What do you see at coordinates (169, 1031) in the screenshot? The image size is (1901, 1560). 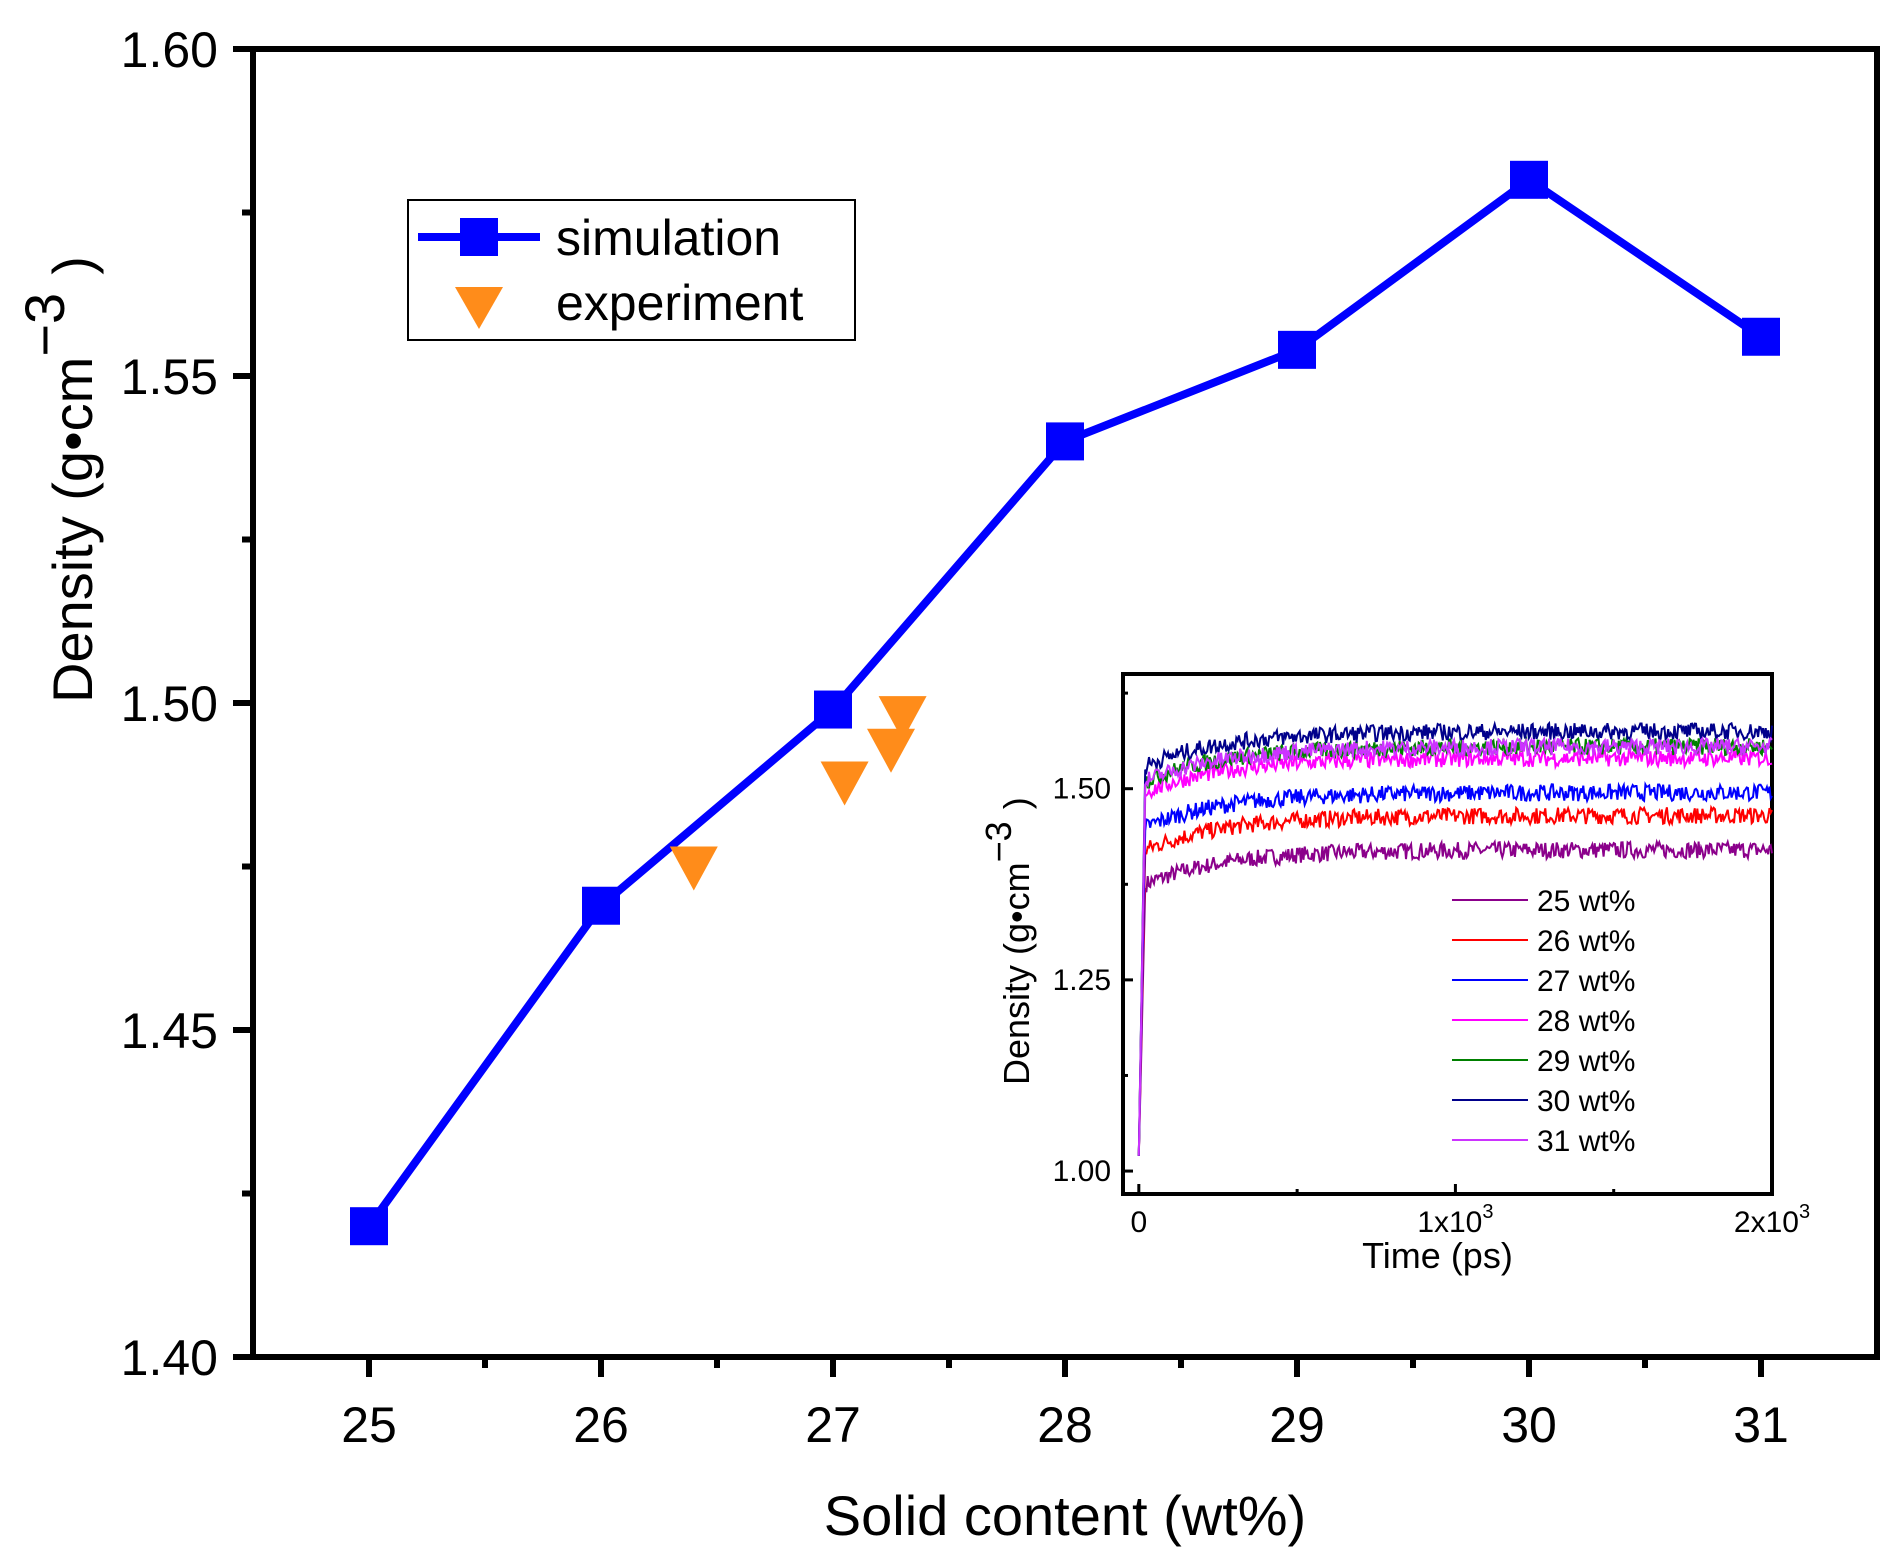 I see `y-tick-label: 1.45` at bounding box center [169, 1031].